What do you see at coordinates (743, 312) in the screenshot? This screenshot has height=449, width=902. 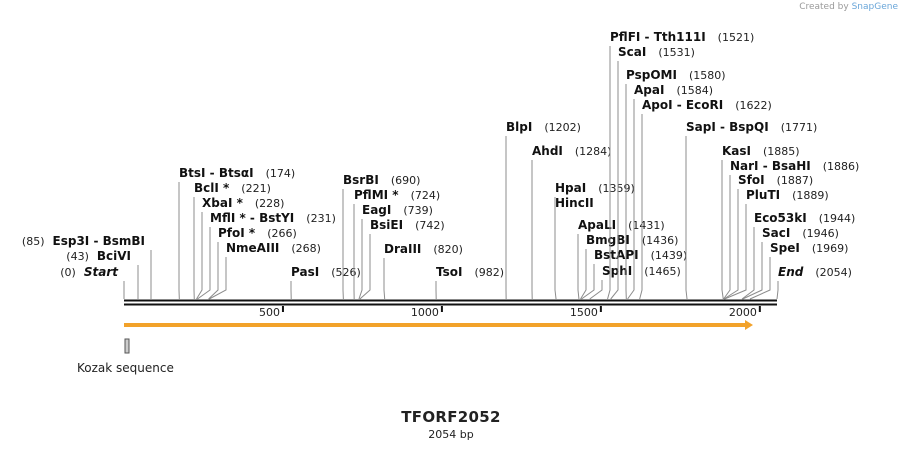 I see `axis-tick-label: 2000` at bounding box center [743, 312].